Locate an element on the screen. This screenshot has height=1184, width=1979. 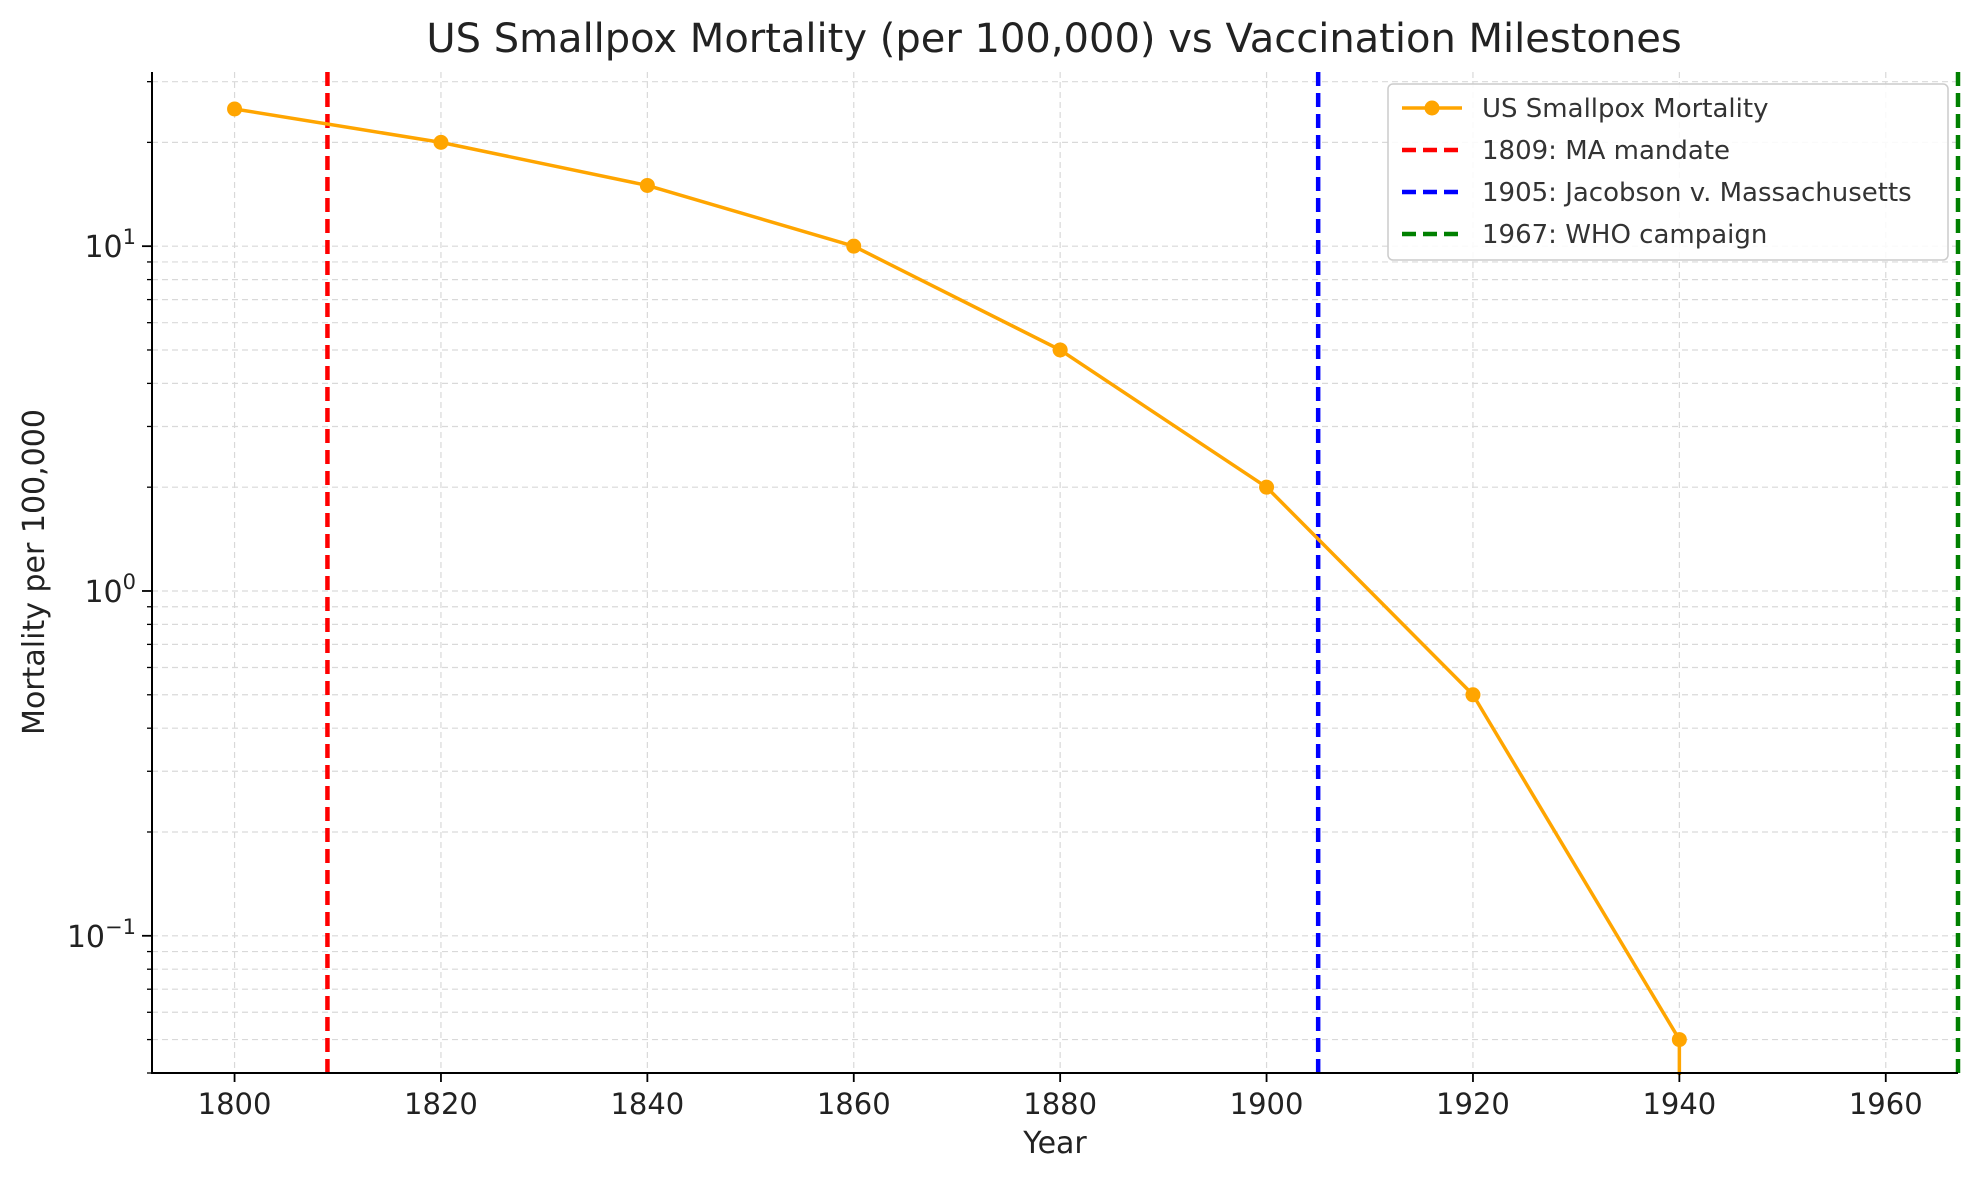
legend-entry-label: US Smallpox Mortality is located at coordinates (1625, 109).